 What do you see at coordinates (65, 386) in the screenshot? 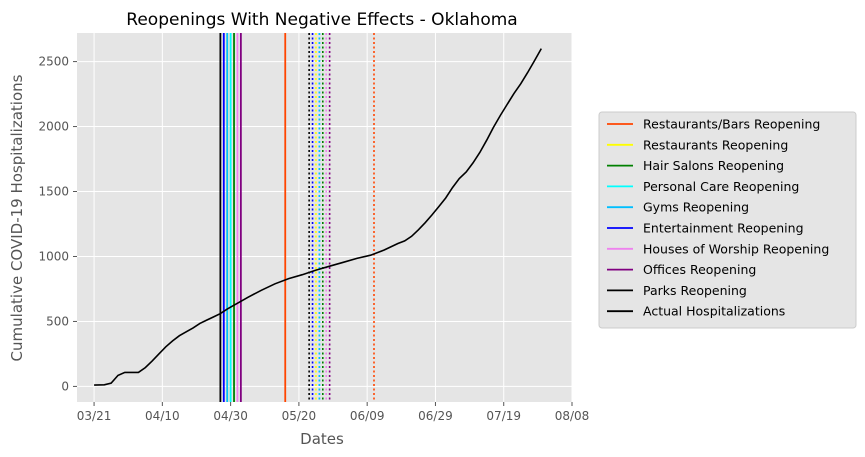
I see `y-tick-label: 0` at bounding box center [65, 386].